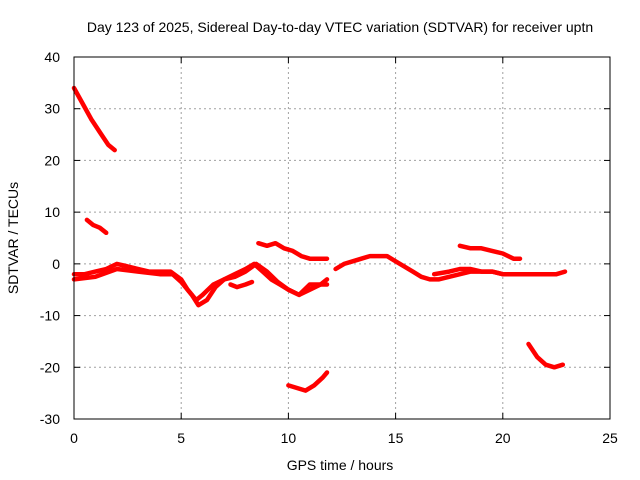 Image resolution: width=640 pixels, height=480 pixels. I want to click on series-arc-early-high, so click(94, 119).